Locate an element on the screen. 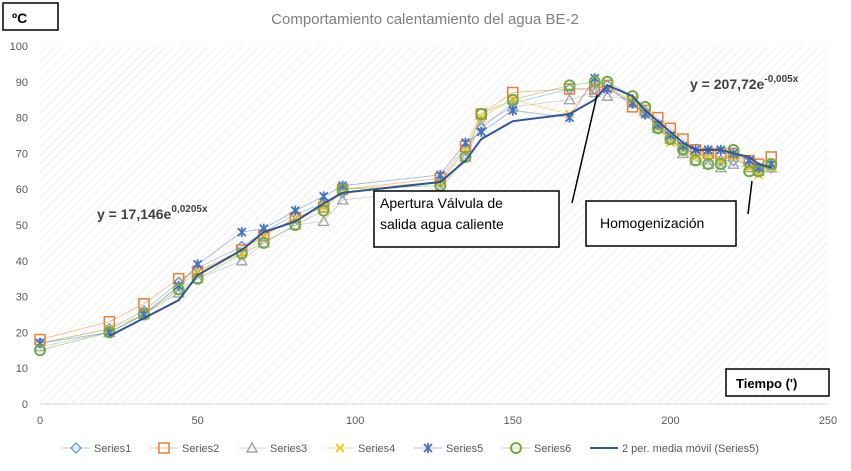  y-tick-label: 30 is located at coordinates (22, 298).